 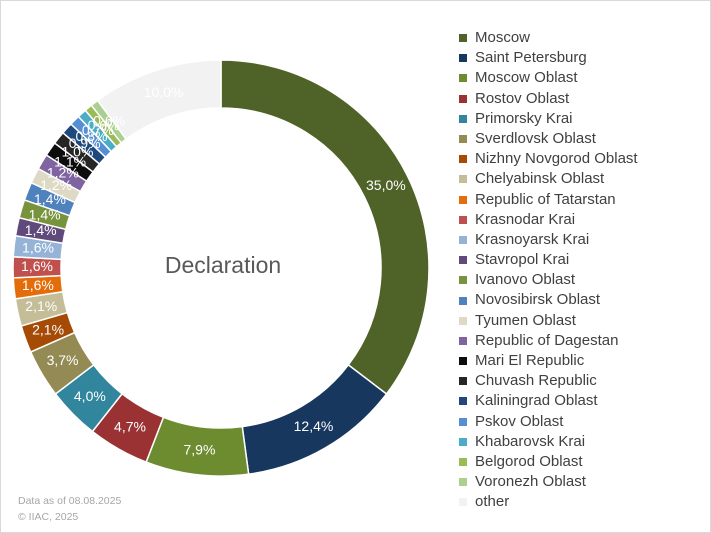 I want to click on legend-label: Khabarovsk Krai, so click(x=530, y=441).